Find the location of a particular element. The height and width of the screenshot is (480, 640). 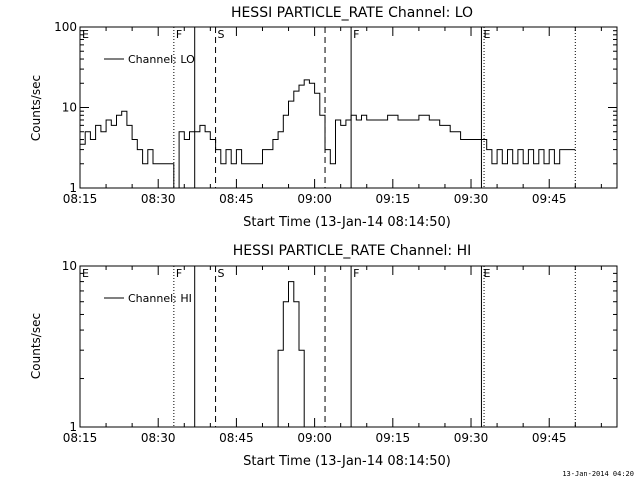

panel-title: HESSI PARTICLE_RATE Channel: LO is located at coordinates (352, 13).